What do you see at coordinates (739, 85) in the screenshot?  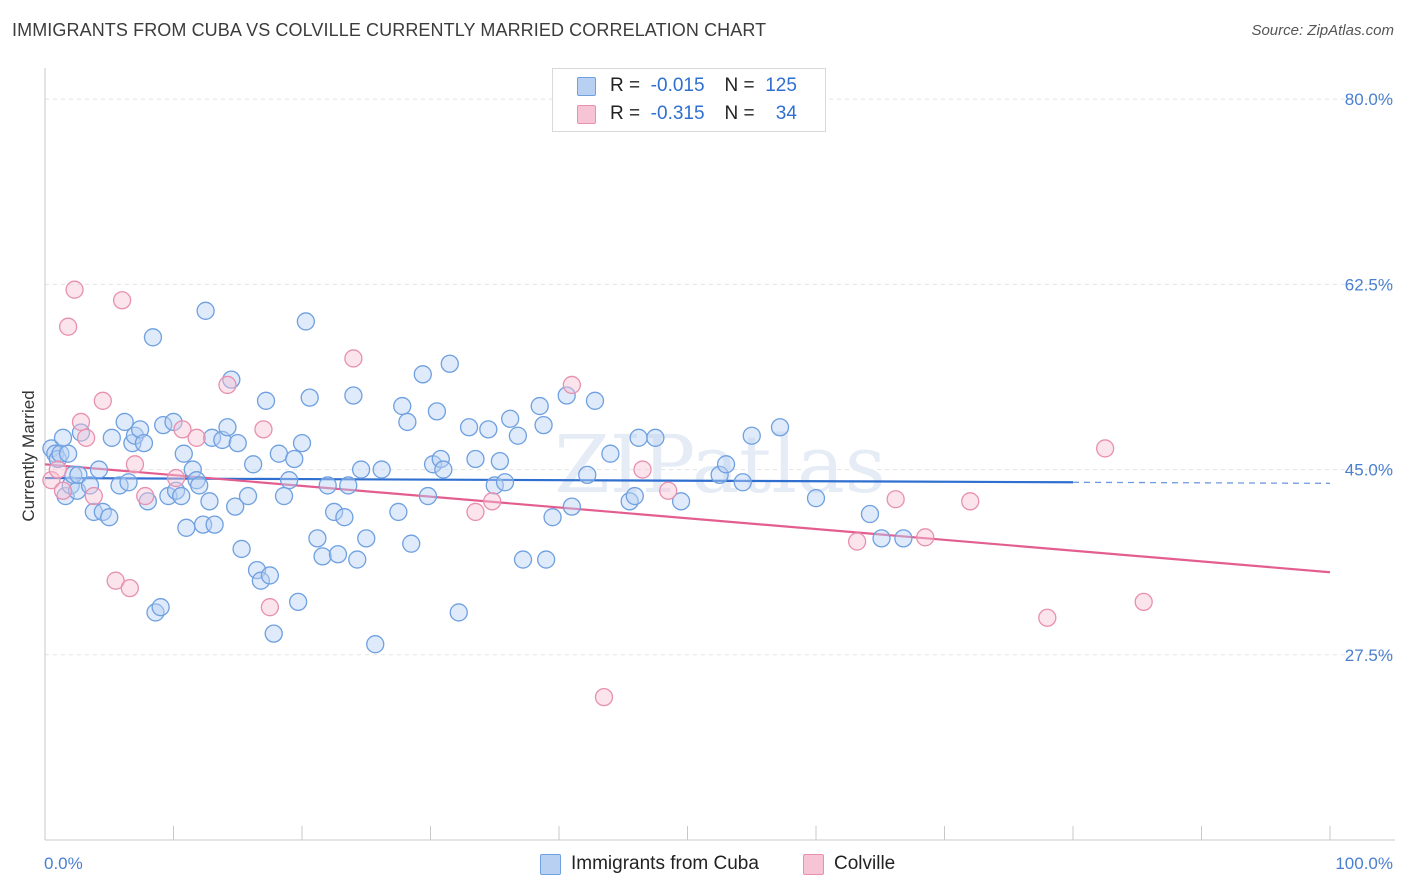 I see `legend-n-label: N =` at bounding box center [739, 85].